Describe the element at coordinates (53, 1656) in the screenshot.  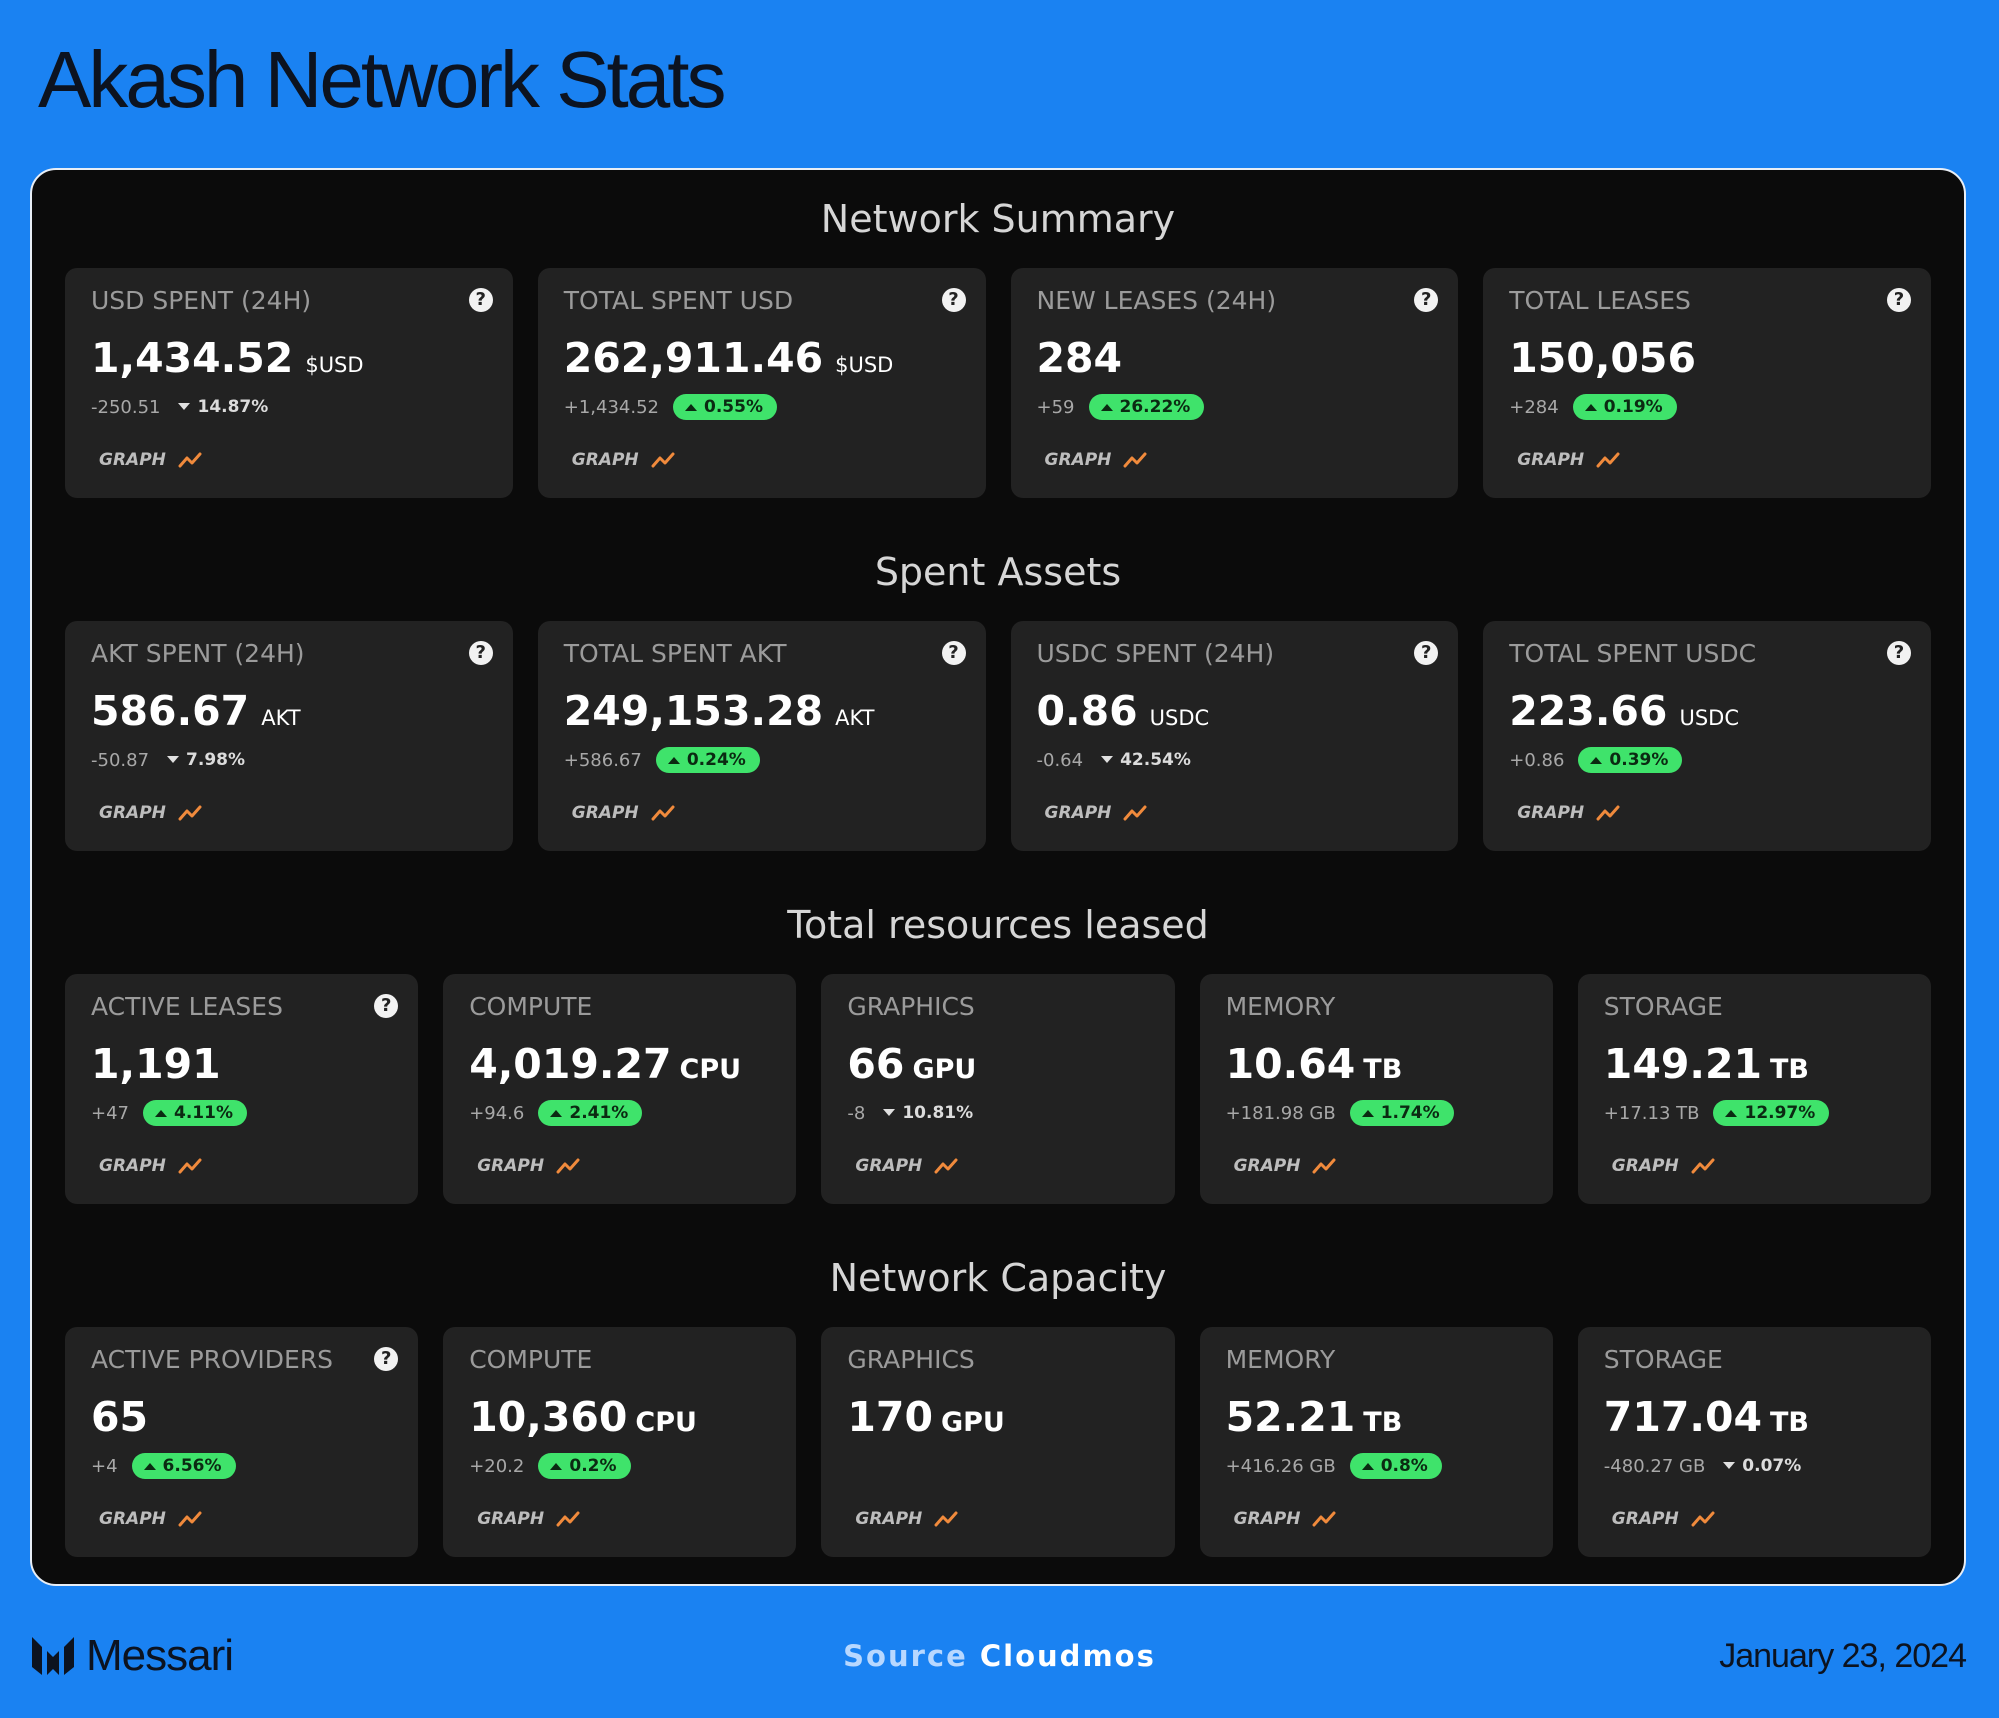
I see `brand-logo` at that location.